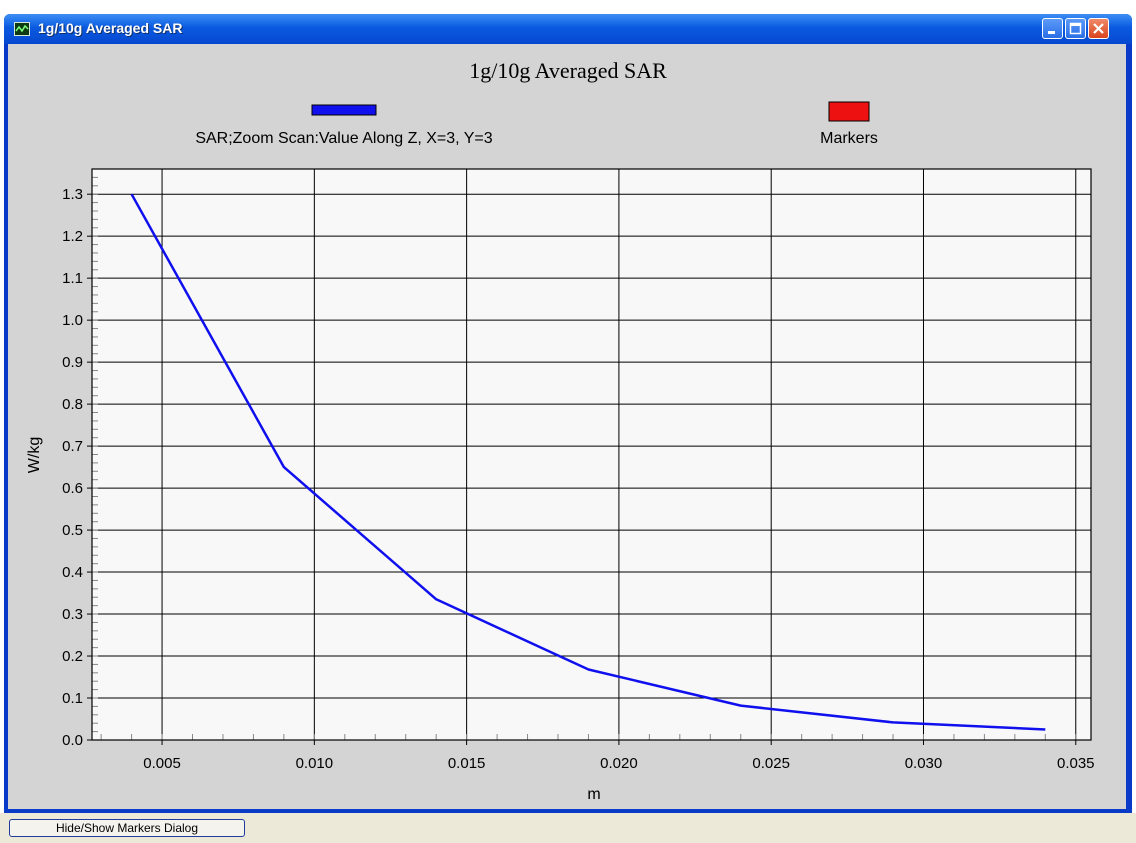  Describe the element at coordinates (72, 530) in the screenshot. I see `y-tick-label: 0.5` at that location.